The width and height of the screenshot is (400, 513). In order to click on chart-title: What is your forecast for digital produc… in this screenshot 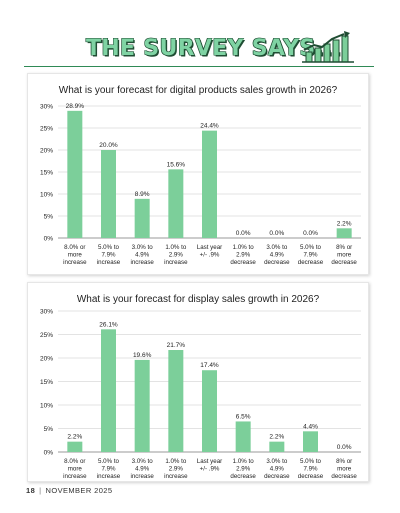, I will do `click(198, 90)`.